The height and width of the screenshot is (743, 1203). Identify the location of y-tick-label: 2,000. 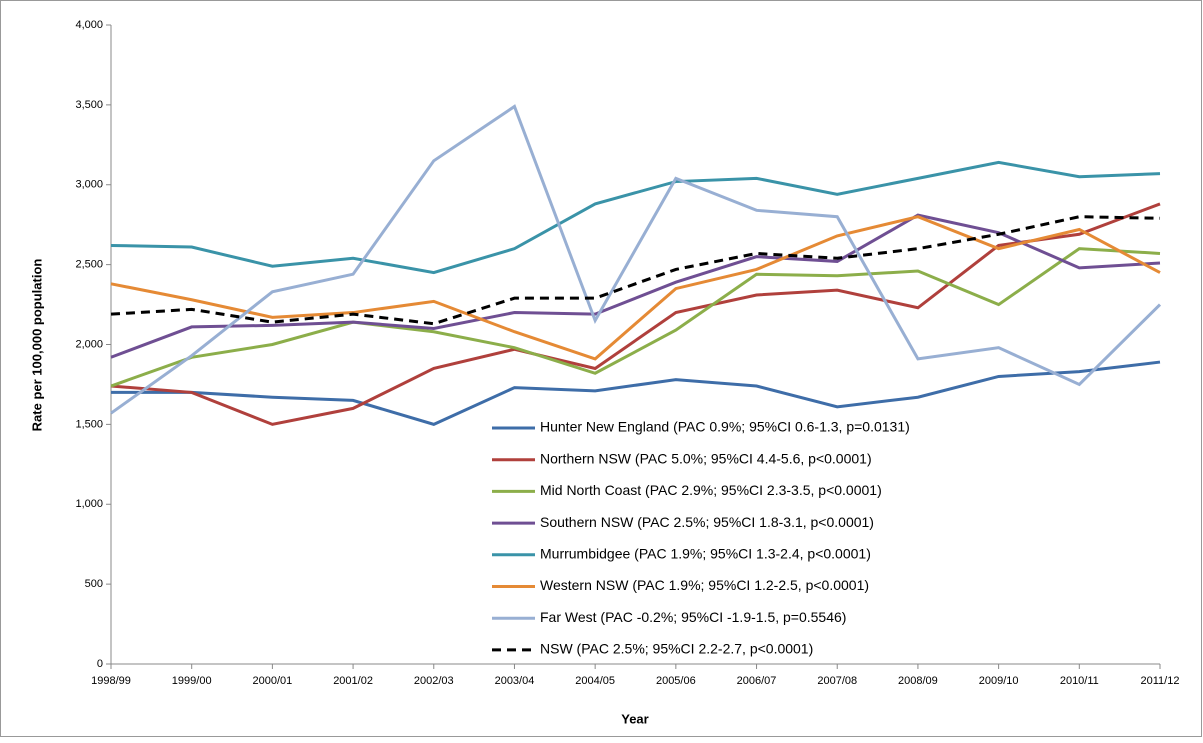
(89, 344).